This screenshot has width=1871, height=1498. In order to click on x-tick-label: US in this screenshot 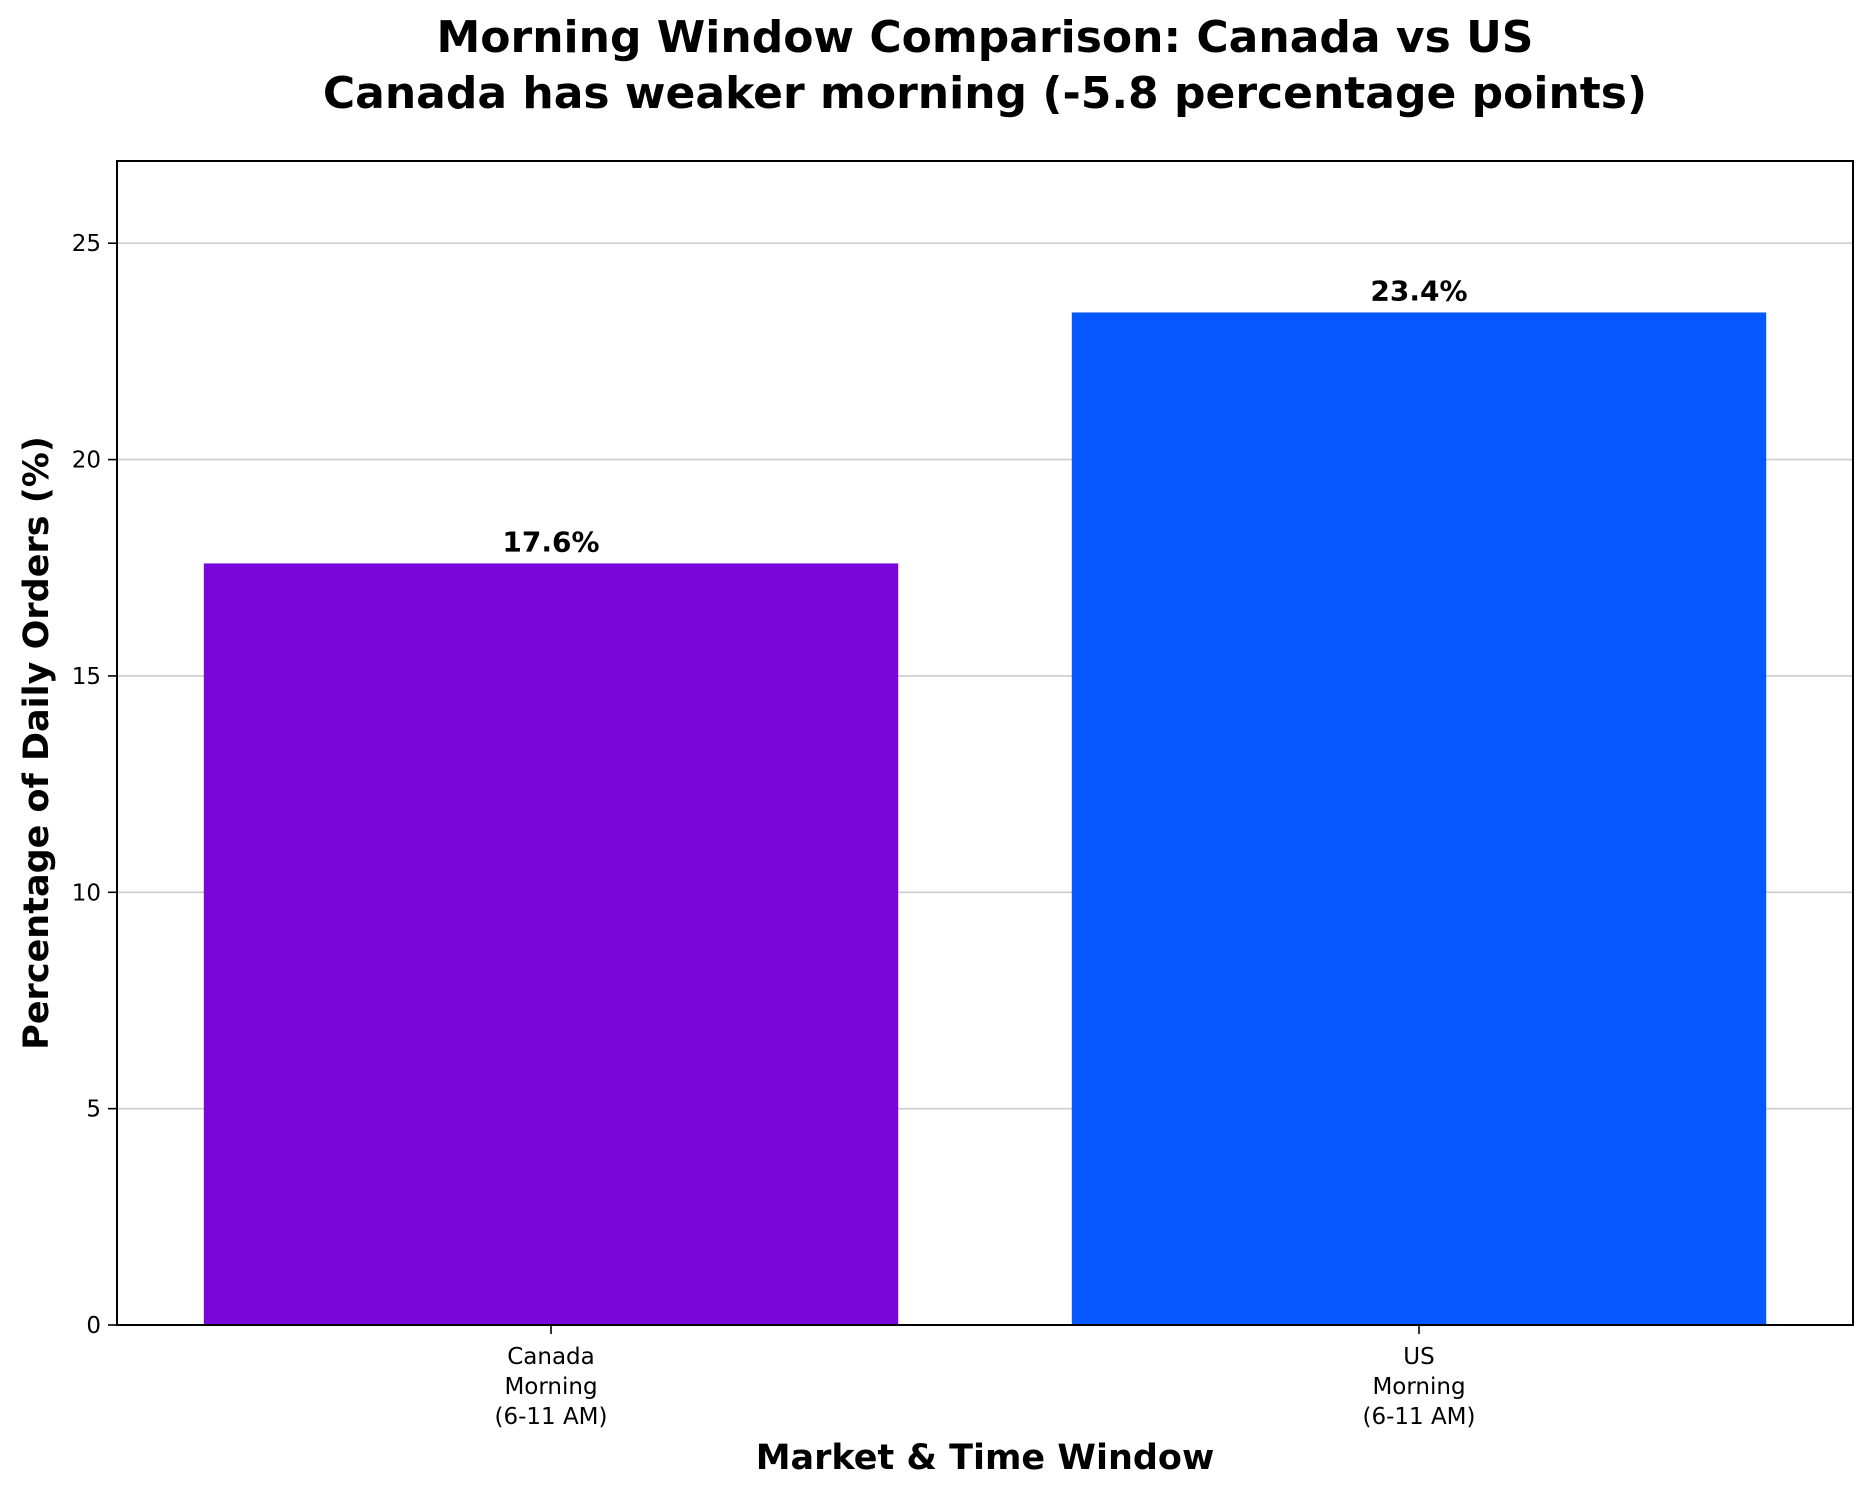, I will do `click(1418, 1357)`.